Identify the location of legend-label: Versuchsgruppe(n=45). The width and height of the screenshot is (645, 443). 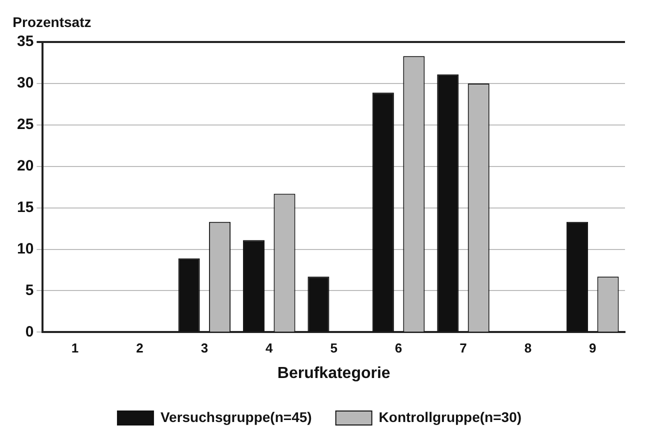
(236, 416).